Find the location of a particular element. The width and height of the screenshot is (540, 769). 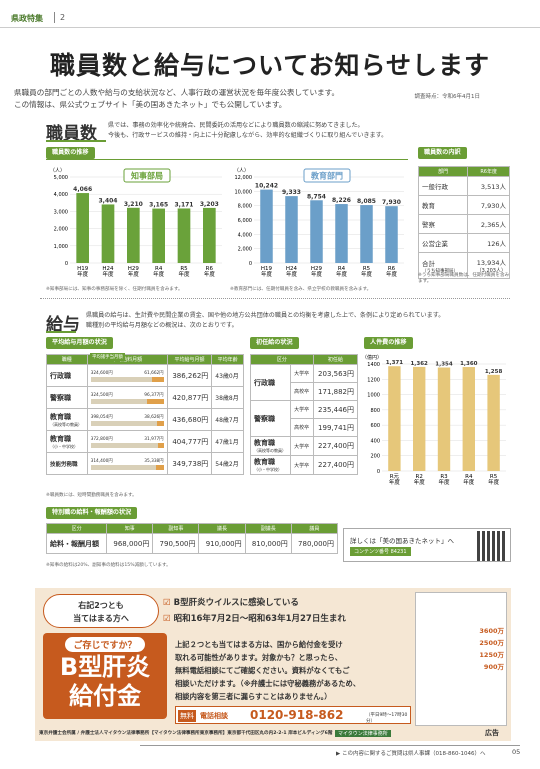

ad-body-line: 相談いただけます。（※弁護士には守秘義務があるため、 is located at coordinates (268, 683).